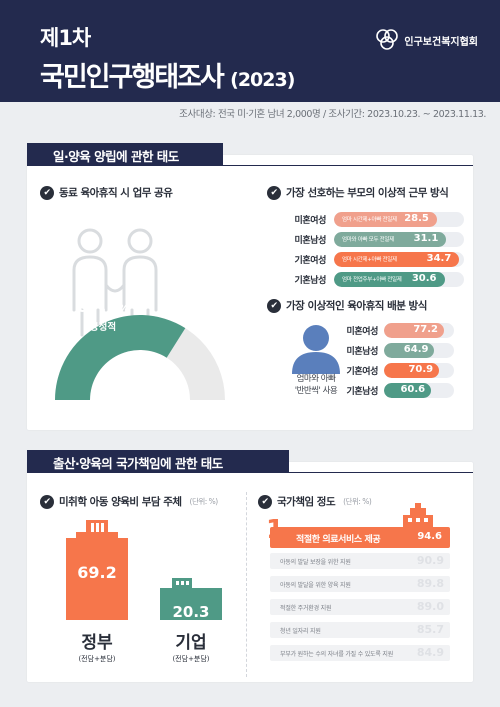 This screenshot has width=500, height=707. What do you see at coordinates (360, 607) in the screenshot?
I see `responsibility-row: 적절한 주거환경 지원 89.0` at bounding box center [360, 607].